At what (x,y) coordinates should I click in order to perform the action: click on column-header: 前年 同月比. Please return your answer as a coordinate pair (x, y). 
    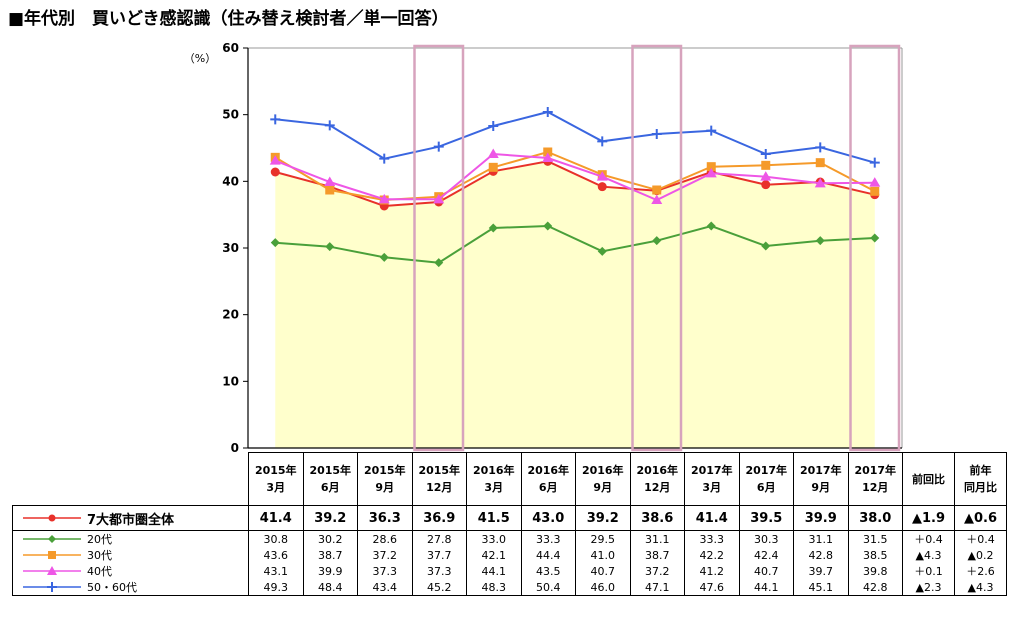
    Looking at the image, I should click on (980, 479).